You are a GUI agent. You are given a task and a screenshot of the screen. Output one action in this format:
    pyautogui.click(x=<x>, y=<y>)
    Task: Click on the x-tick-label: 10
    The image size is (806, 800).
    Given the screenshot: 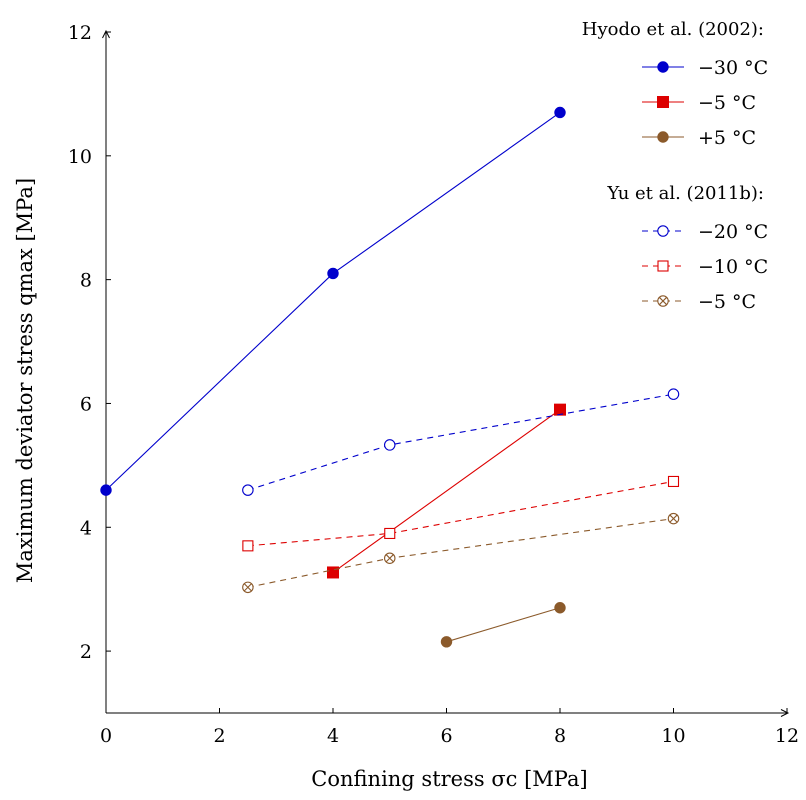 What is the action you would take?
    pyautogui.click(x=673, y=736)
    